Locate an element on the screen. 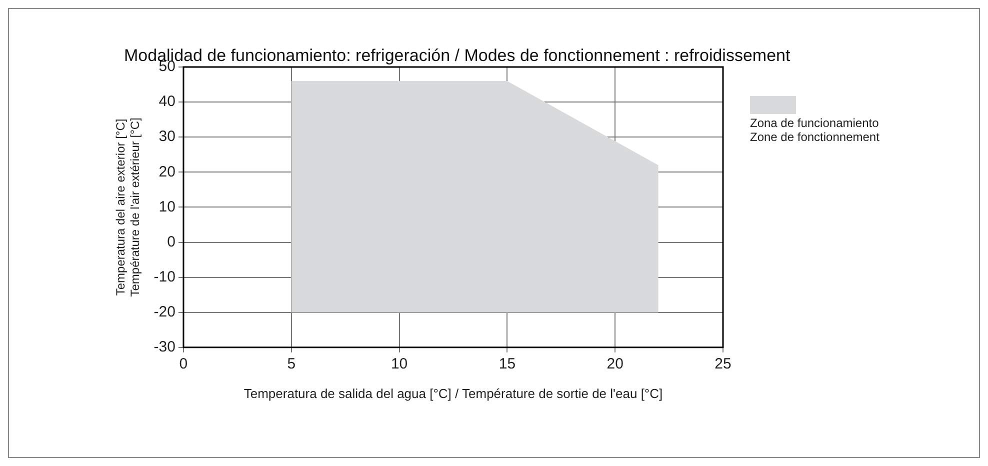 The width and height of the screenshot is (988, 466). x-tick-label: 15 is located at coordinates (507, 364).